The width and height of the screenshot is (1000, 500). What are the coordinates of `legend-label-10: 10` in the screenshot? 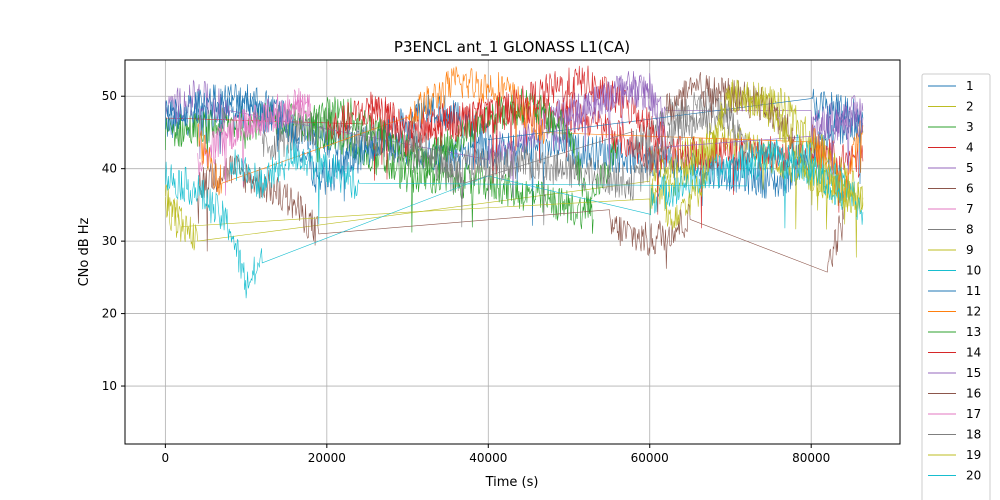 It's located at (973, 271).